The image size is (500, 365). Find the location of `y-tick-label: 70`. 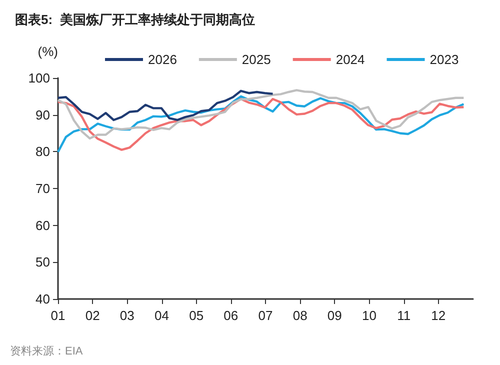

y-tick-label: 70 is located at coordinates (43, 188).